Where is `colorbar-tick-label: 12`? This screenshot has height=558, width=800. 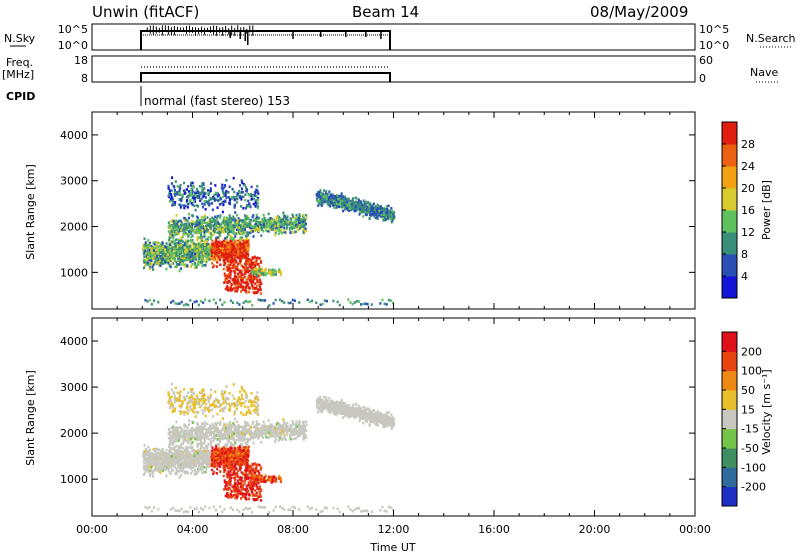
colorbar-tick-label: 12 is located at coordinates (748, 232).